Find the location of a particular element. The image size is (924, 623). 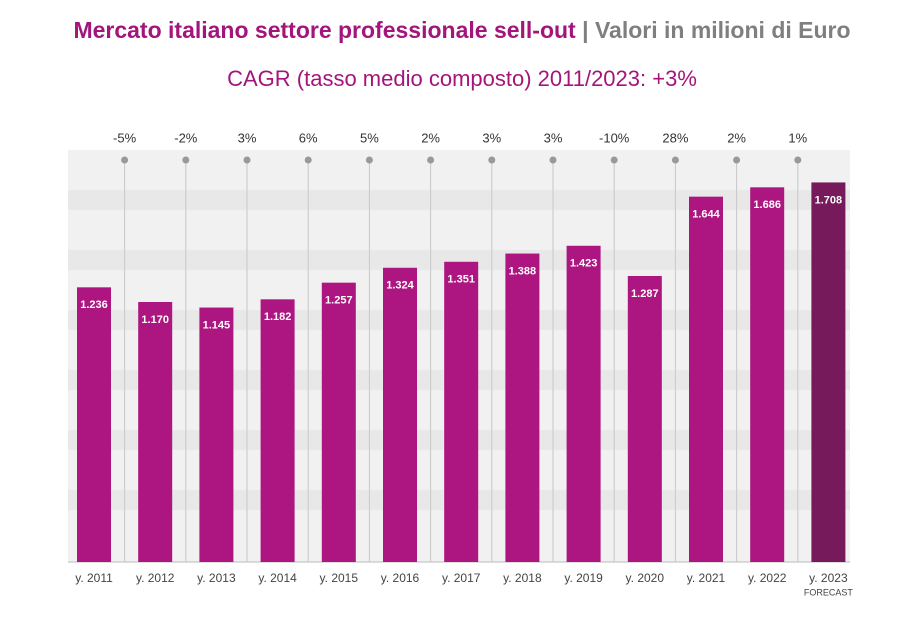

value-label: 1.236 is located at coordinates (94, 305).